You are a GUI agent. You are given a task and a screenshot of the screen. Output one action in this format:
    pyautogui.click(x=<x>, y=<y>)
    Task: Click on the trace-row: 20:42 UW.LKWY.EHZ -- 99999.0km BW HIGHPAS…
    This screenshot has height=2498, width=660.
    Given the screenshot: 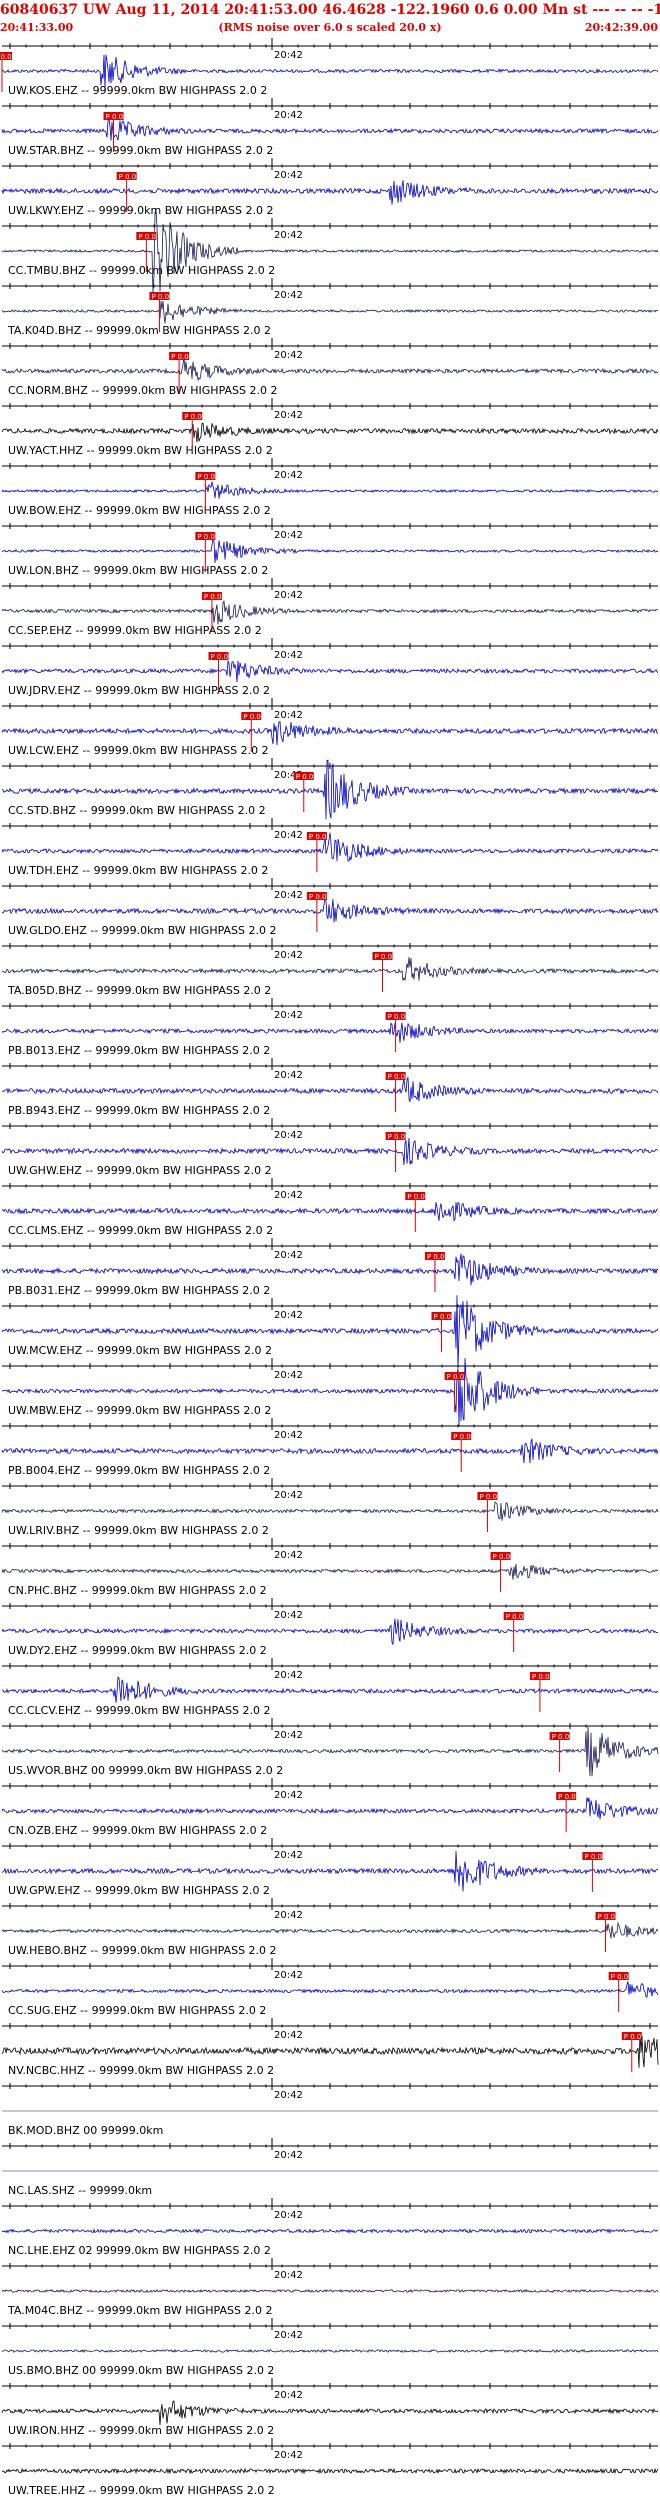 What is the action you would take?
    pyautogui.click(x=330, y=187)
    